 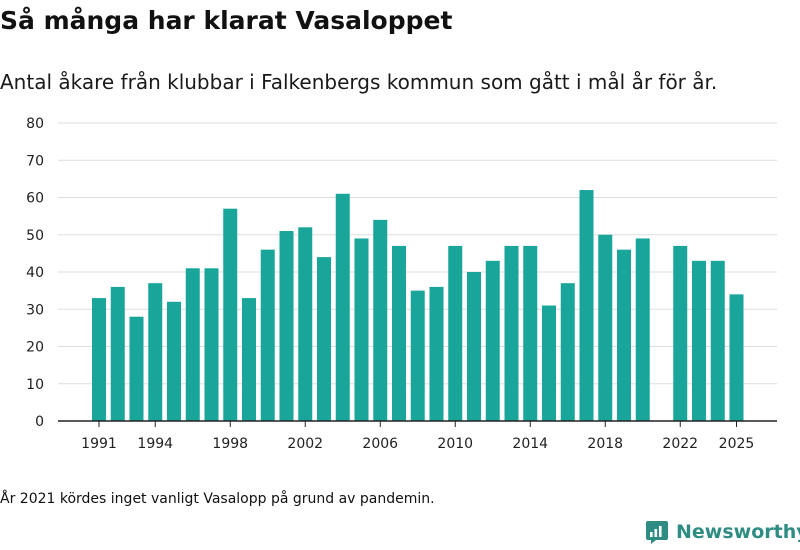 What do you see at coordinates (305, 324) in the screenshot?
I see `bar-2002` at bounding box center [305, 324].